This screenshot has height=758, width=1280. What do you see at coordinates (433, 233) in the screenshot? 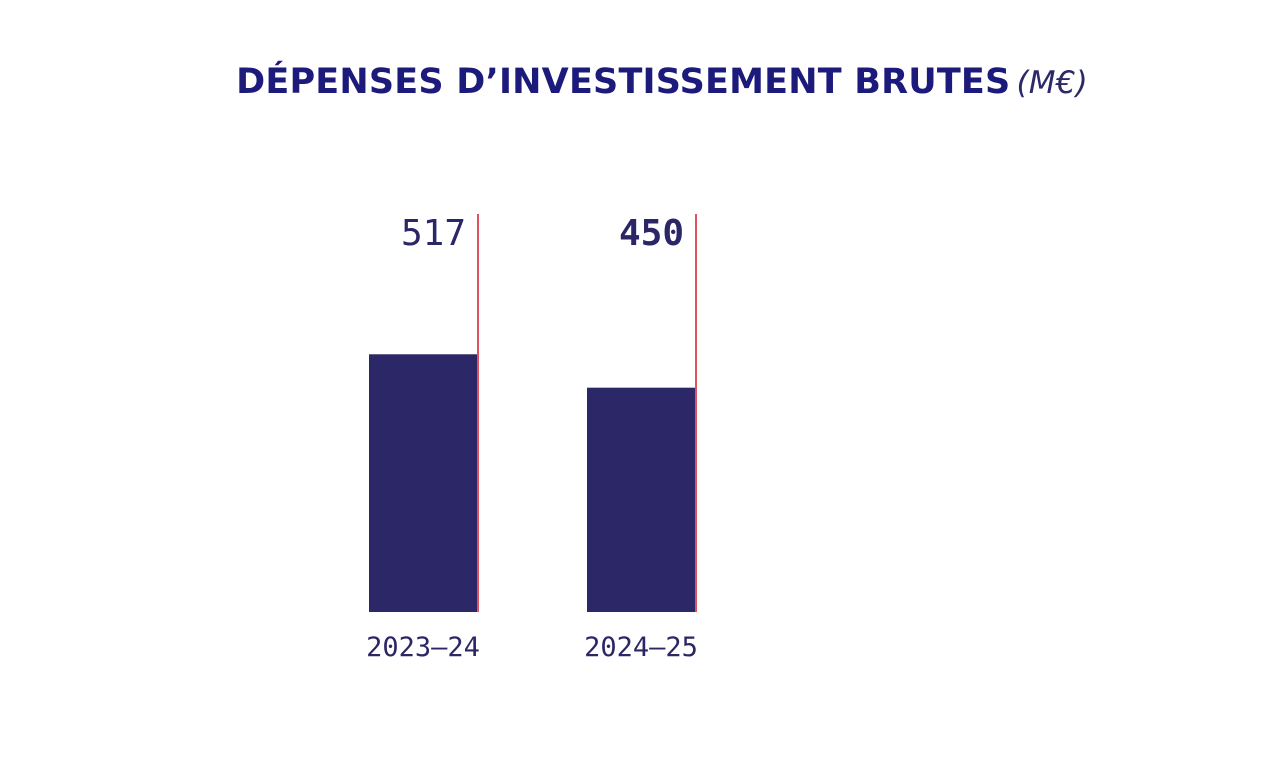
I see `value-label-2023-24: 517` at bounding box center [433, 233].